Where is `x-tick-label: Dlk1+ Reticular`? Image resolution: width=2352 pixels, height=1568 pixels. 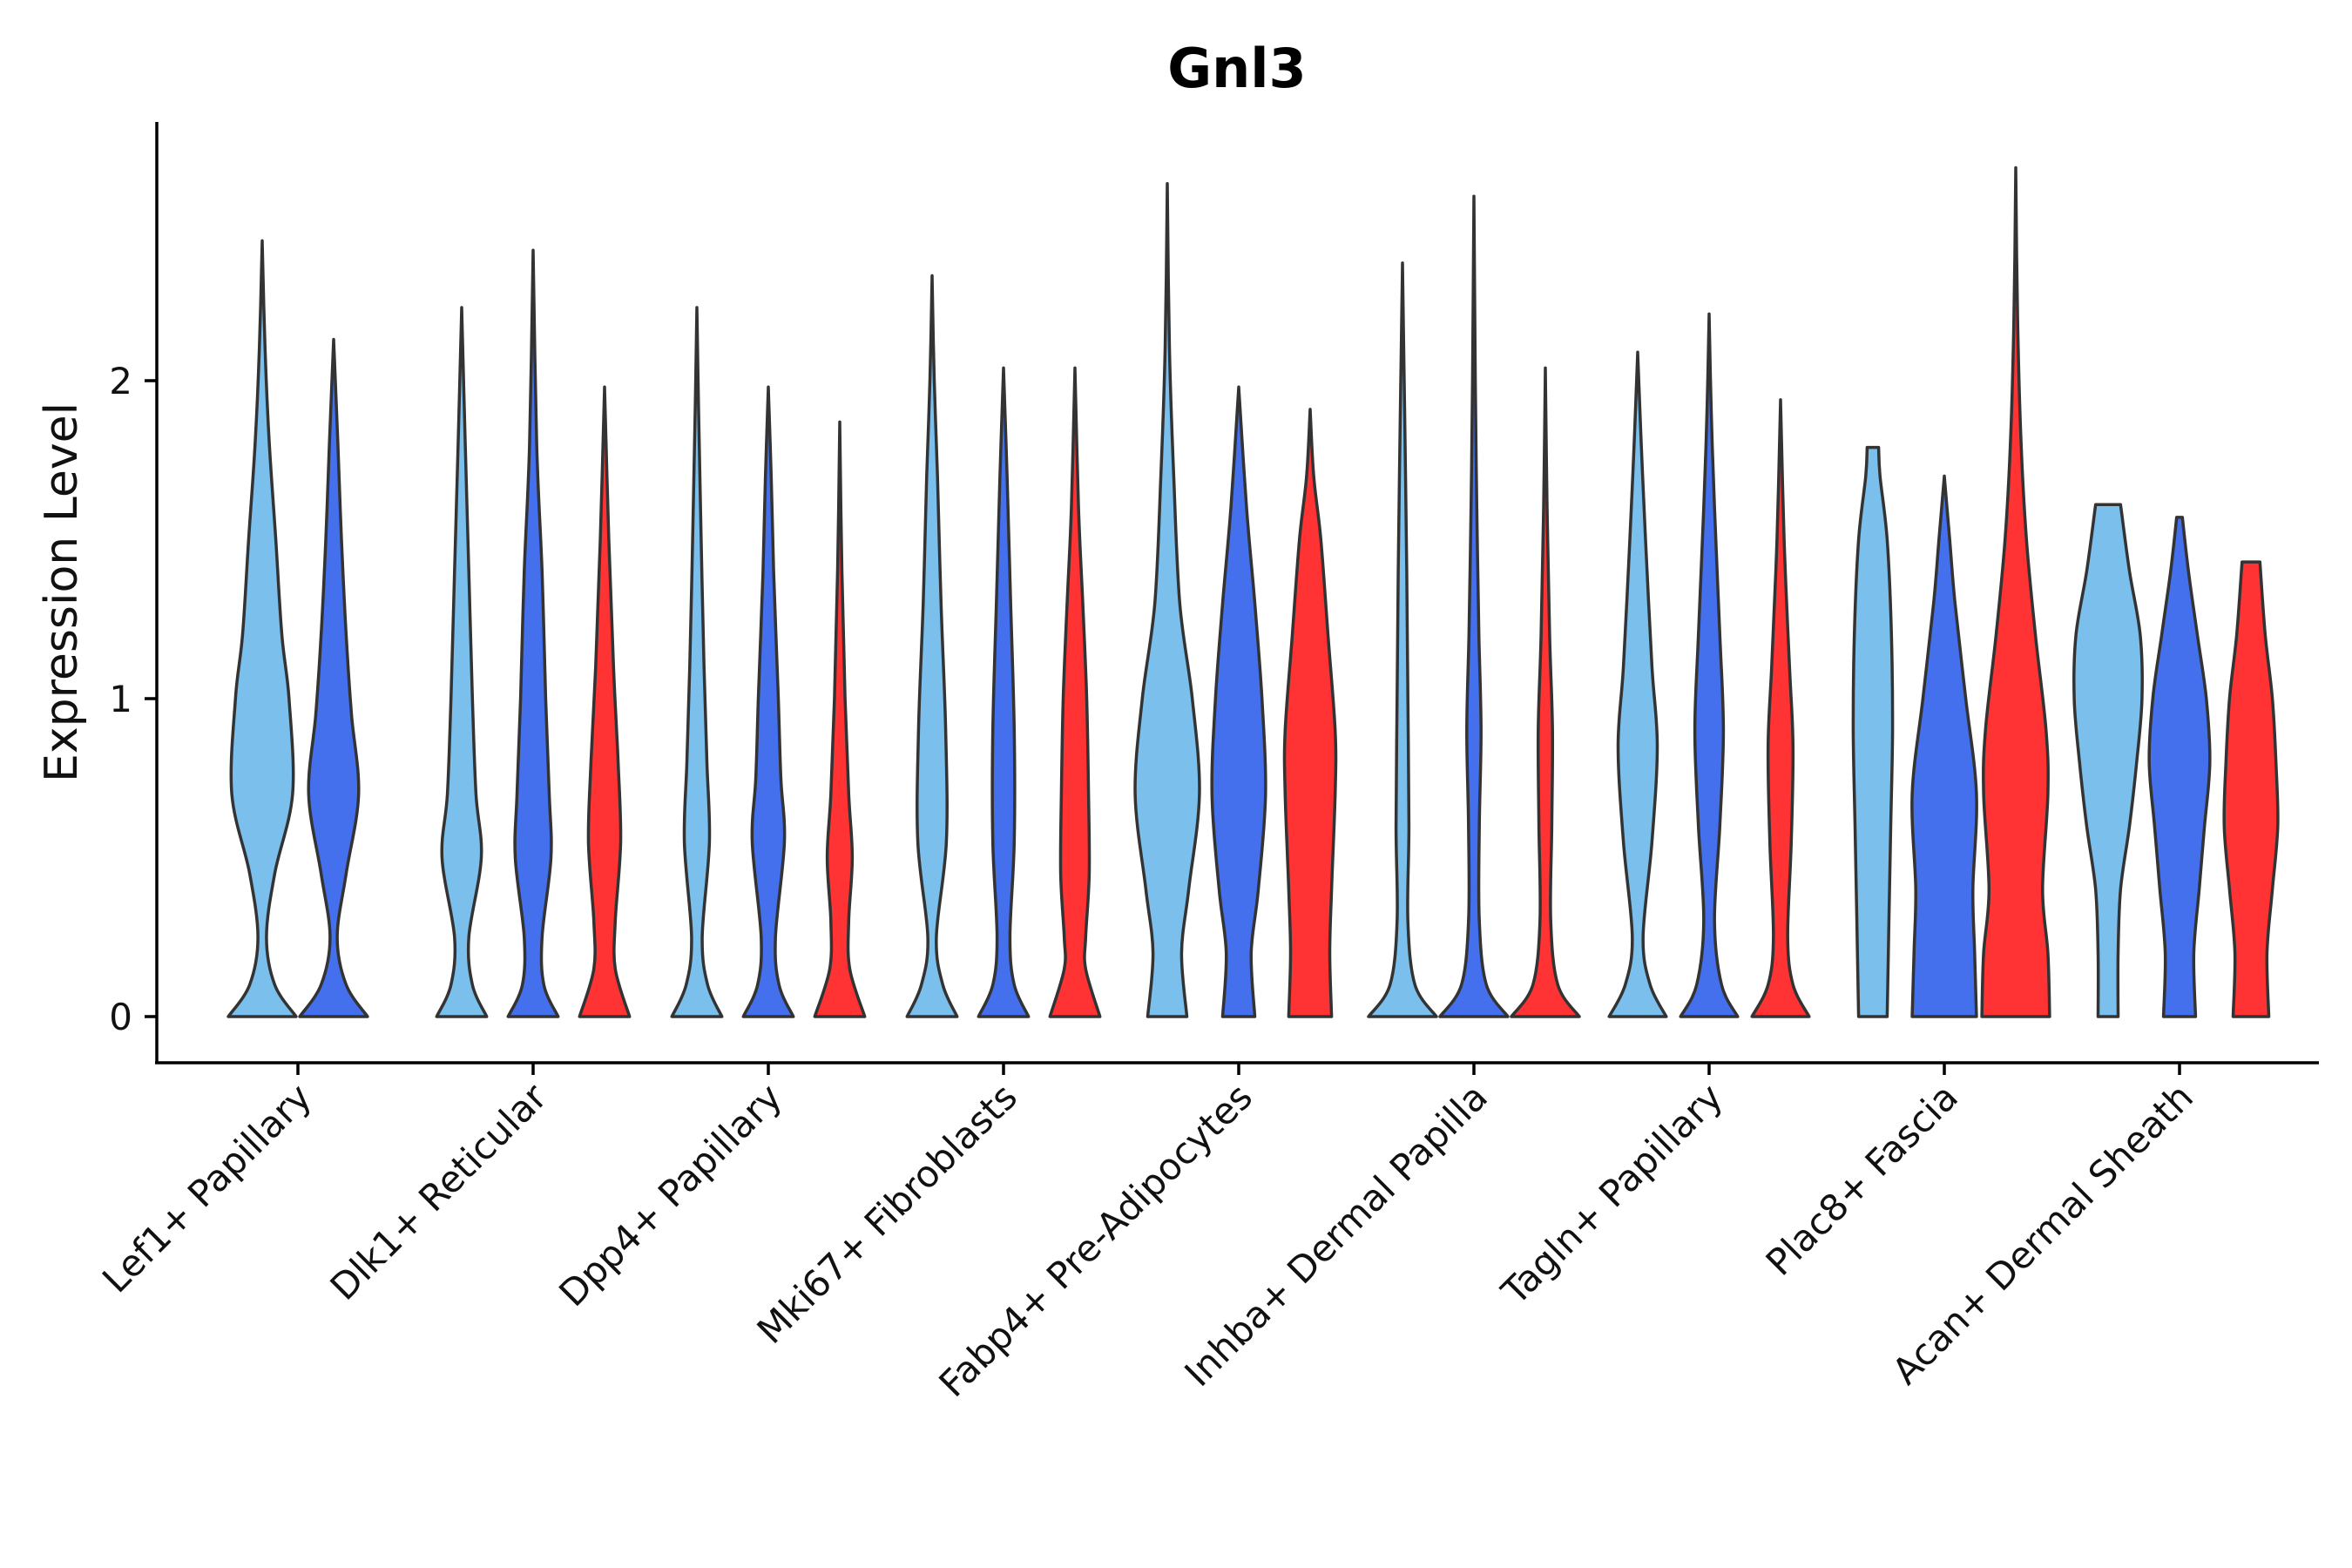
x-tick-label: Dlk1+ Reticular is located at coordinates (439, 1191).